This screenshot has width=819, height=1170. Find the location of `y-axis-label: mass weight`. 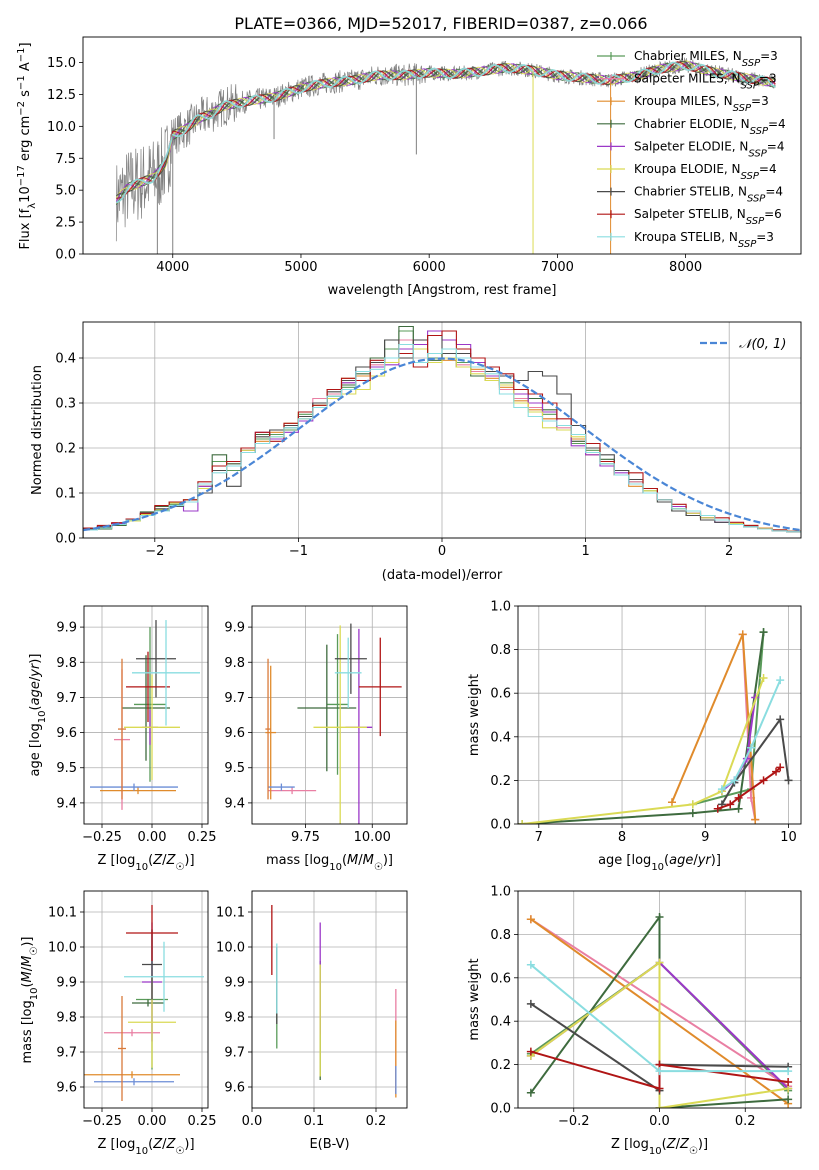

y-axis-label: mass weight is located at coordinates (474, 715).